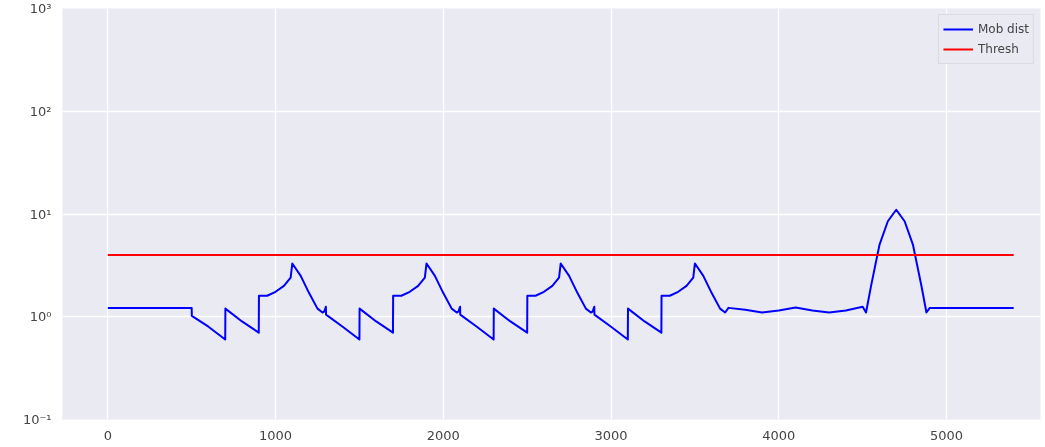  I want to click on x-tick-label: 2000, so click(443, 435).